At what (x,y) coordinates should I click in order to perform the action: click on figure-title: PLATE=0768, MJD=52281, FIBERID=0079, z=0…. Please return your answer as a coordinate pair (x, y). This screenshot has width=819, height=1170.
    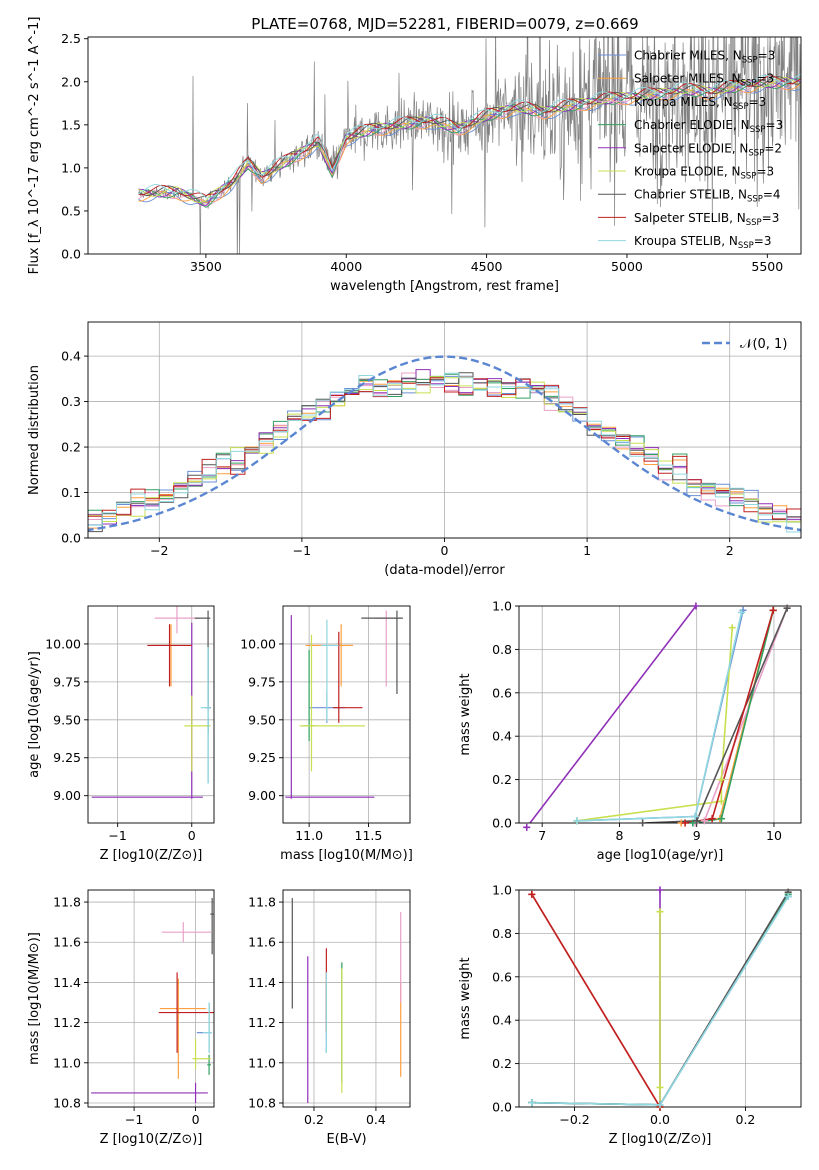
    Looking at the image, I should click on (444, 24).